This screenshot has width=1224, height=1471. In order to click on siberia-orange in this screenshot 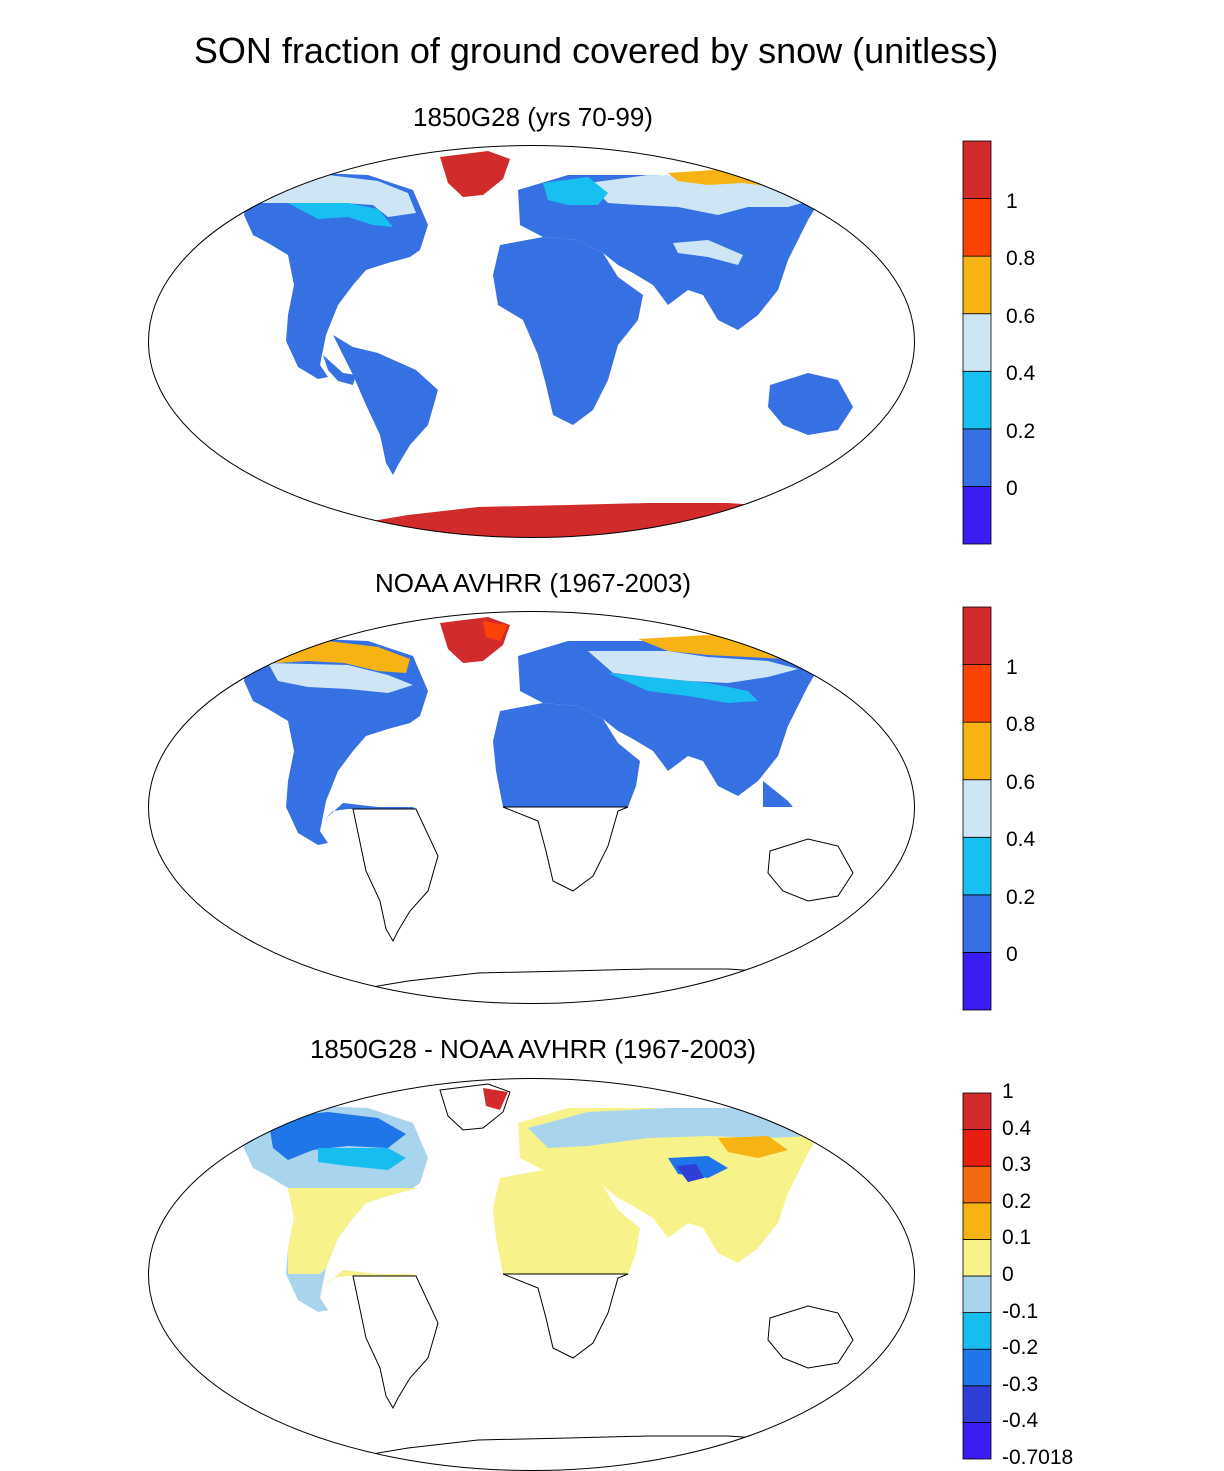, I will do `click(753, 1147)`.